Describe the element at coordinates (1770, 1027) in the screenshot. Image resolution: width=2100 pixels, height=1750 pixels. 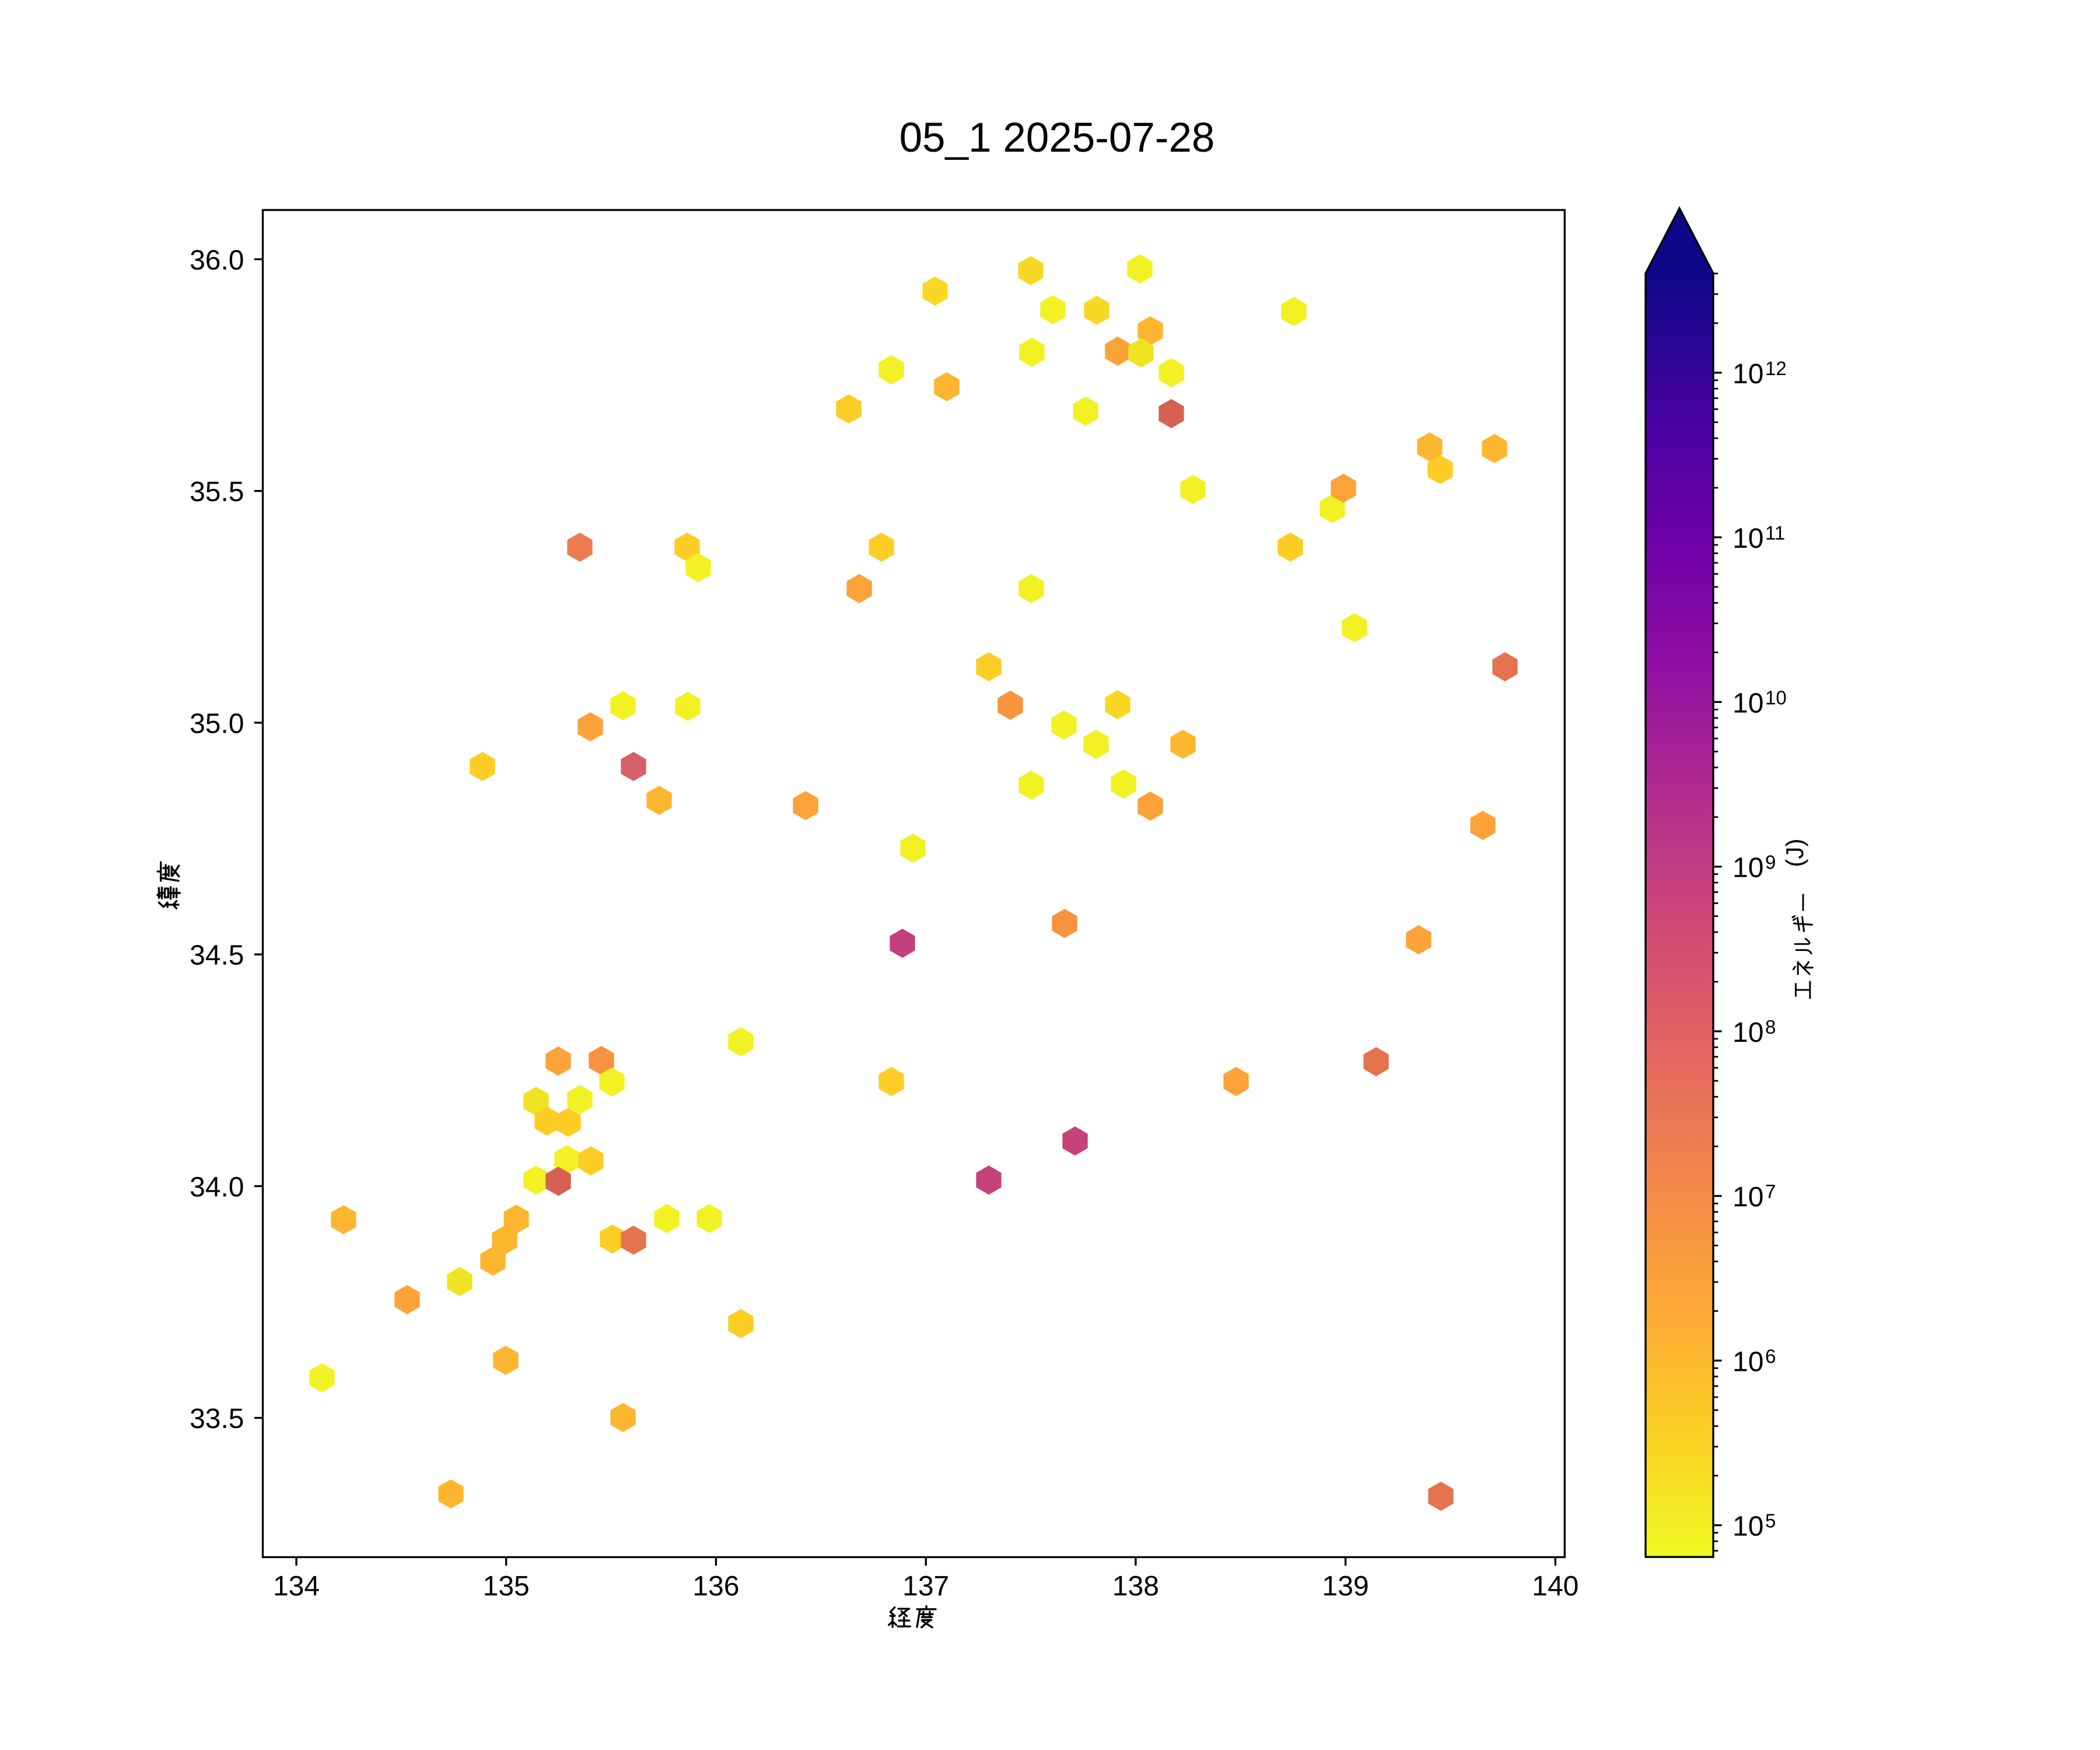
I see `svg-text: 8` at that location.